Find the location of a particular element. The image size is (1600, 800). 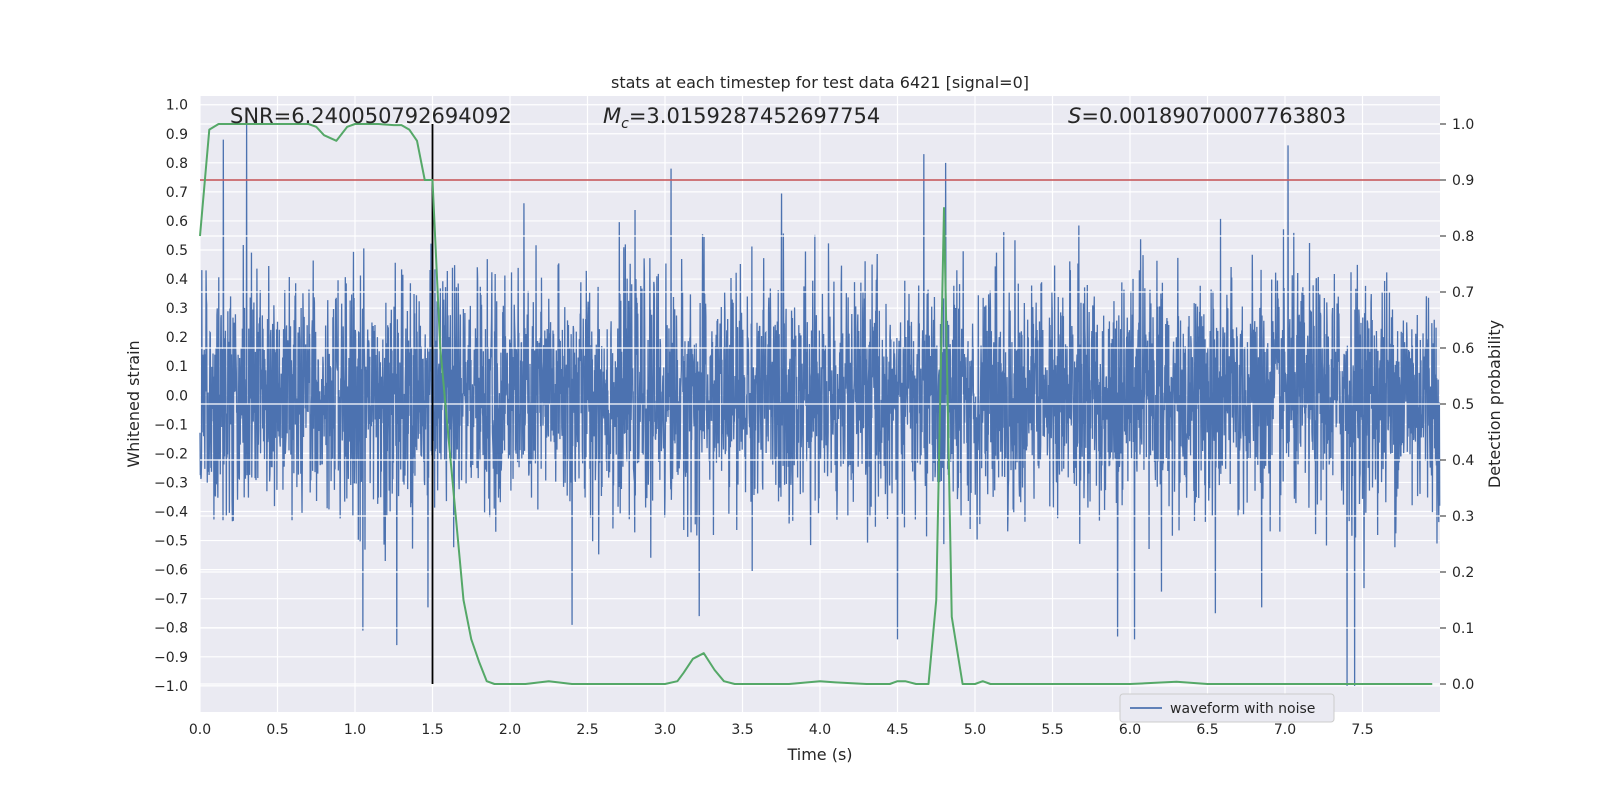

y-left-tick-label: −1.0 is located at coordinates (171, 687).